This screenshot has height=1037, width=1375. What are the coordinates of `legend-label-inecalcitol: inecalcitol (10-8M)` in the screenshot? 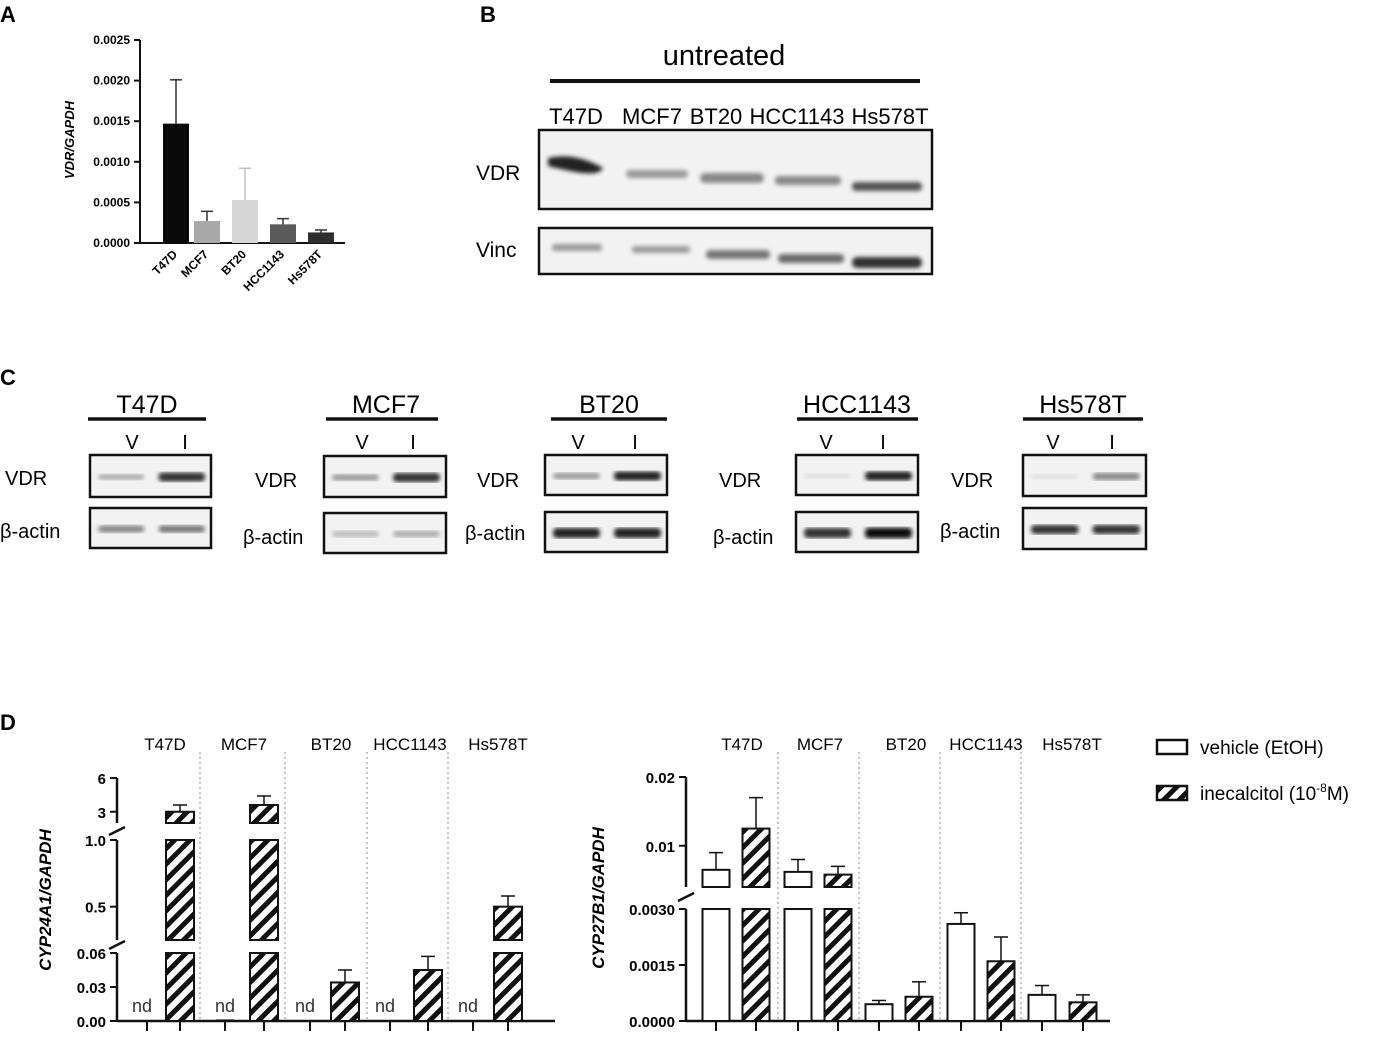 It's located at (1274, 793).